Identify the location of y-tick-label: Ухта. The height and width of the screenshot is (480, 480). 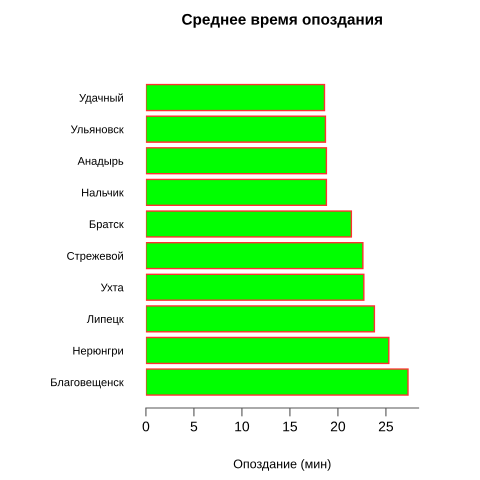
(112, 288).